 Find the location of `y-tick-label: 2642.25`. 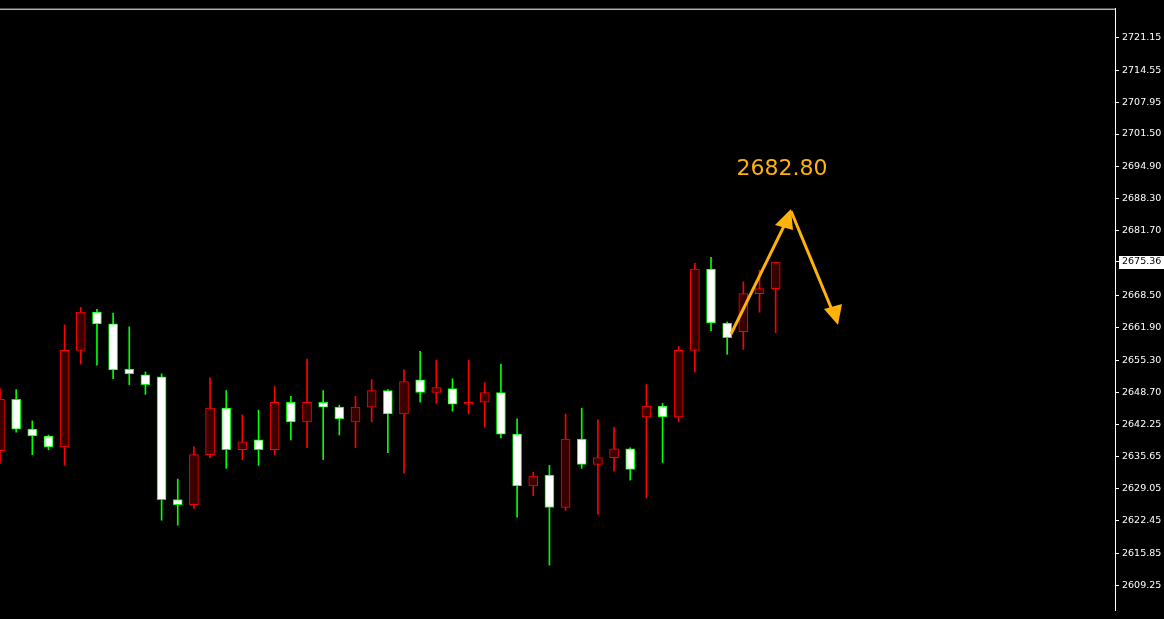

y-tick-label: 2642.25 is located at coordinates (1142, 423).